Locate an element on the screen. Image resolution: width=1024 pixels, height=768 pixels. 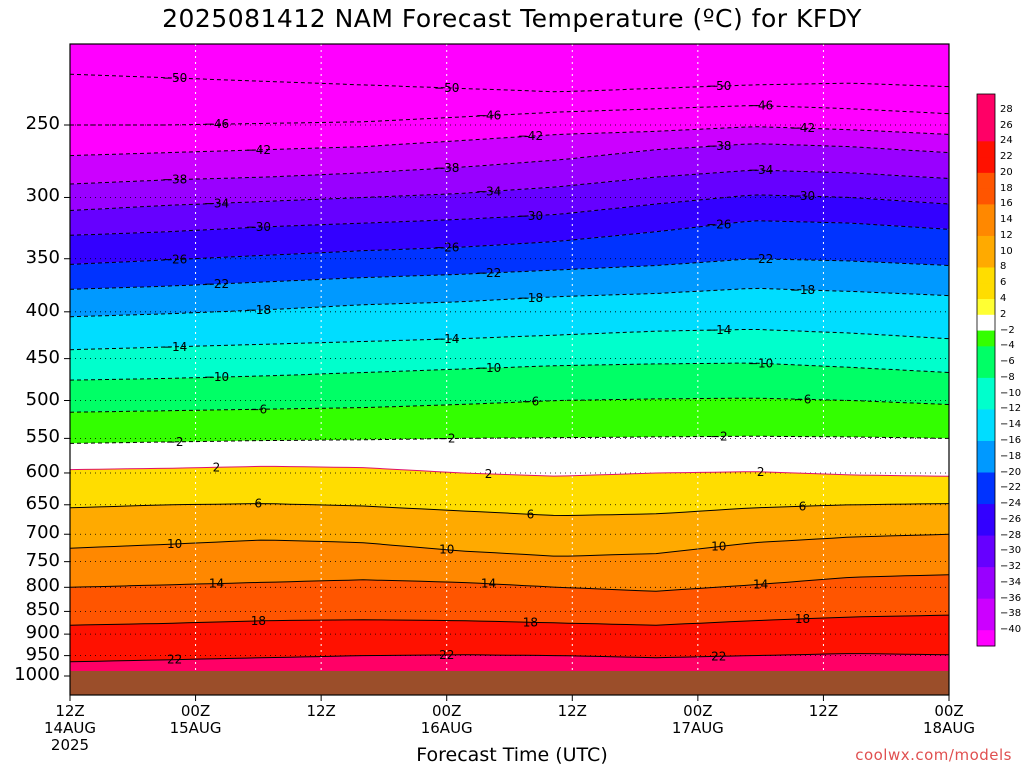
x-tick-label: 00Z 16AUG is located at coordinates (446, 719).